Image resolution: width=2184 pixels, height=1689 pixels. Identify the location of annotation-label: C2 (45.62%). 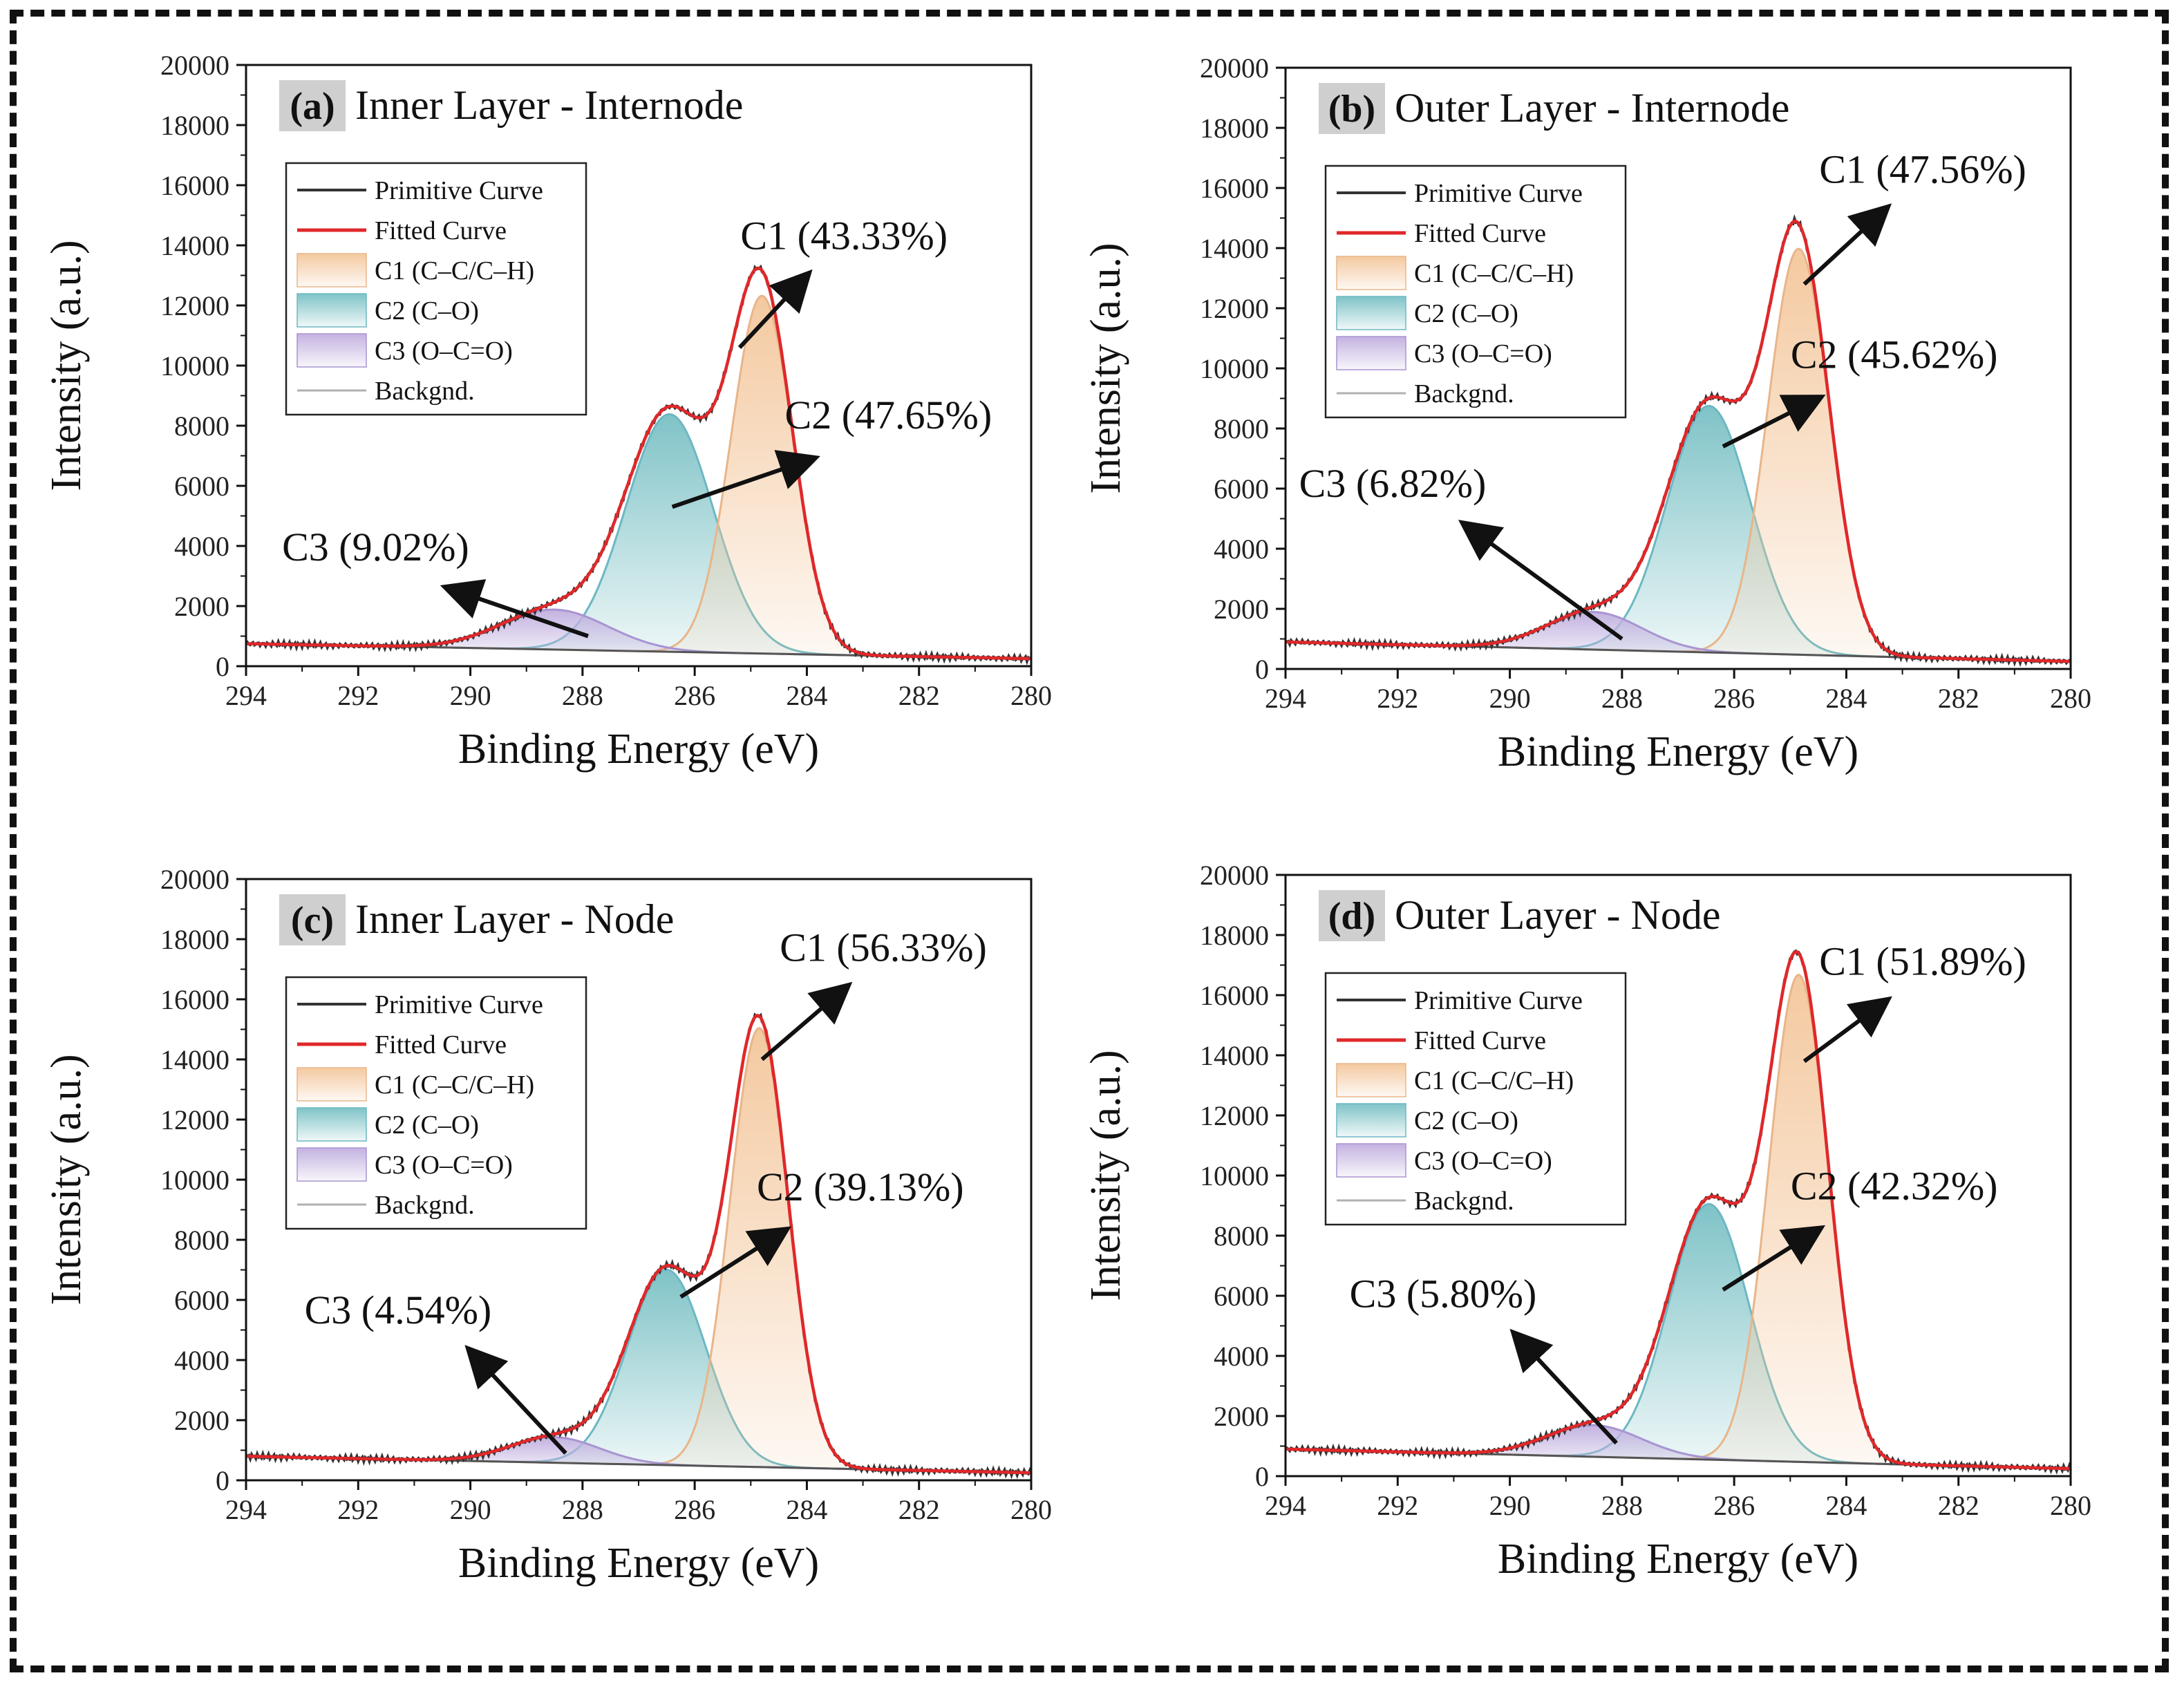
(1894, 354).